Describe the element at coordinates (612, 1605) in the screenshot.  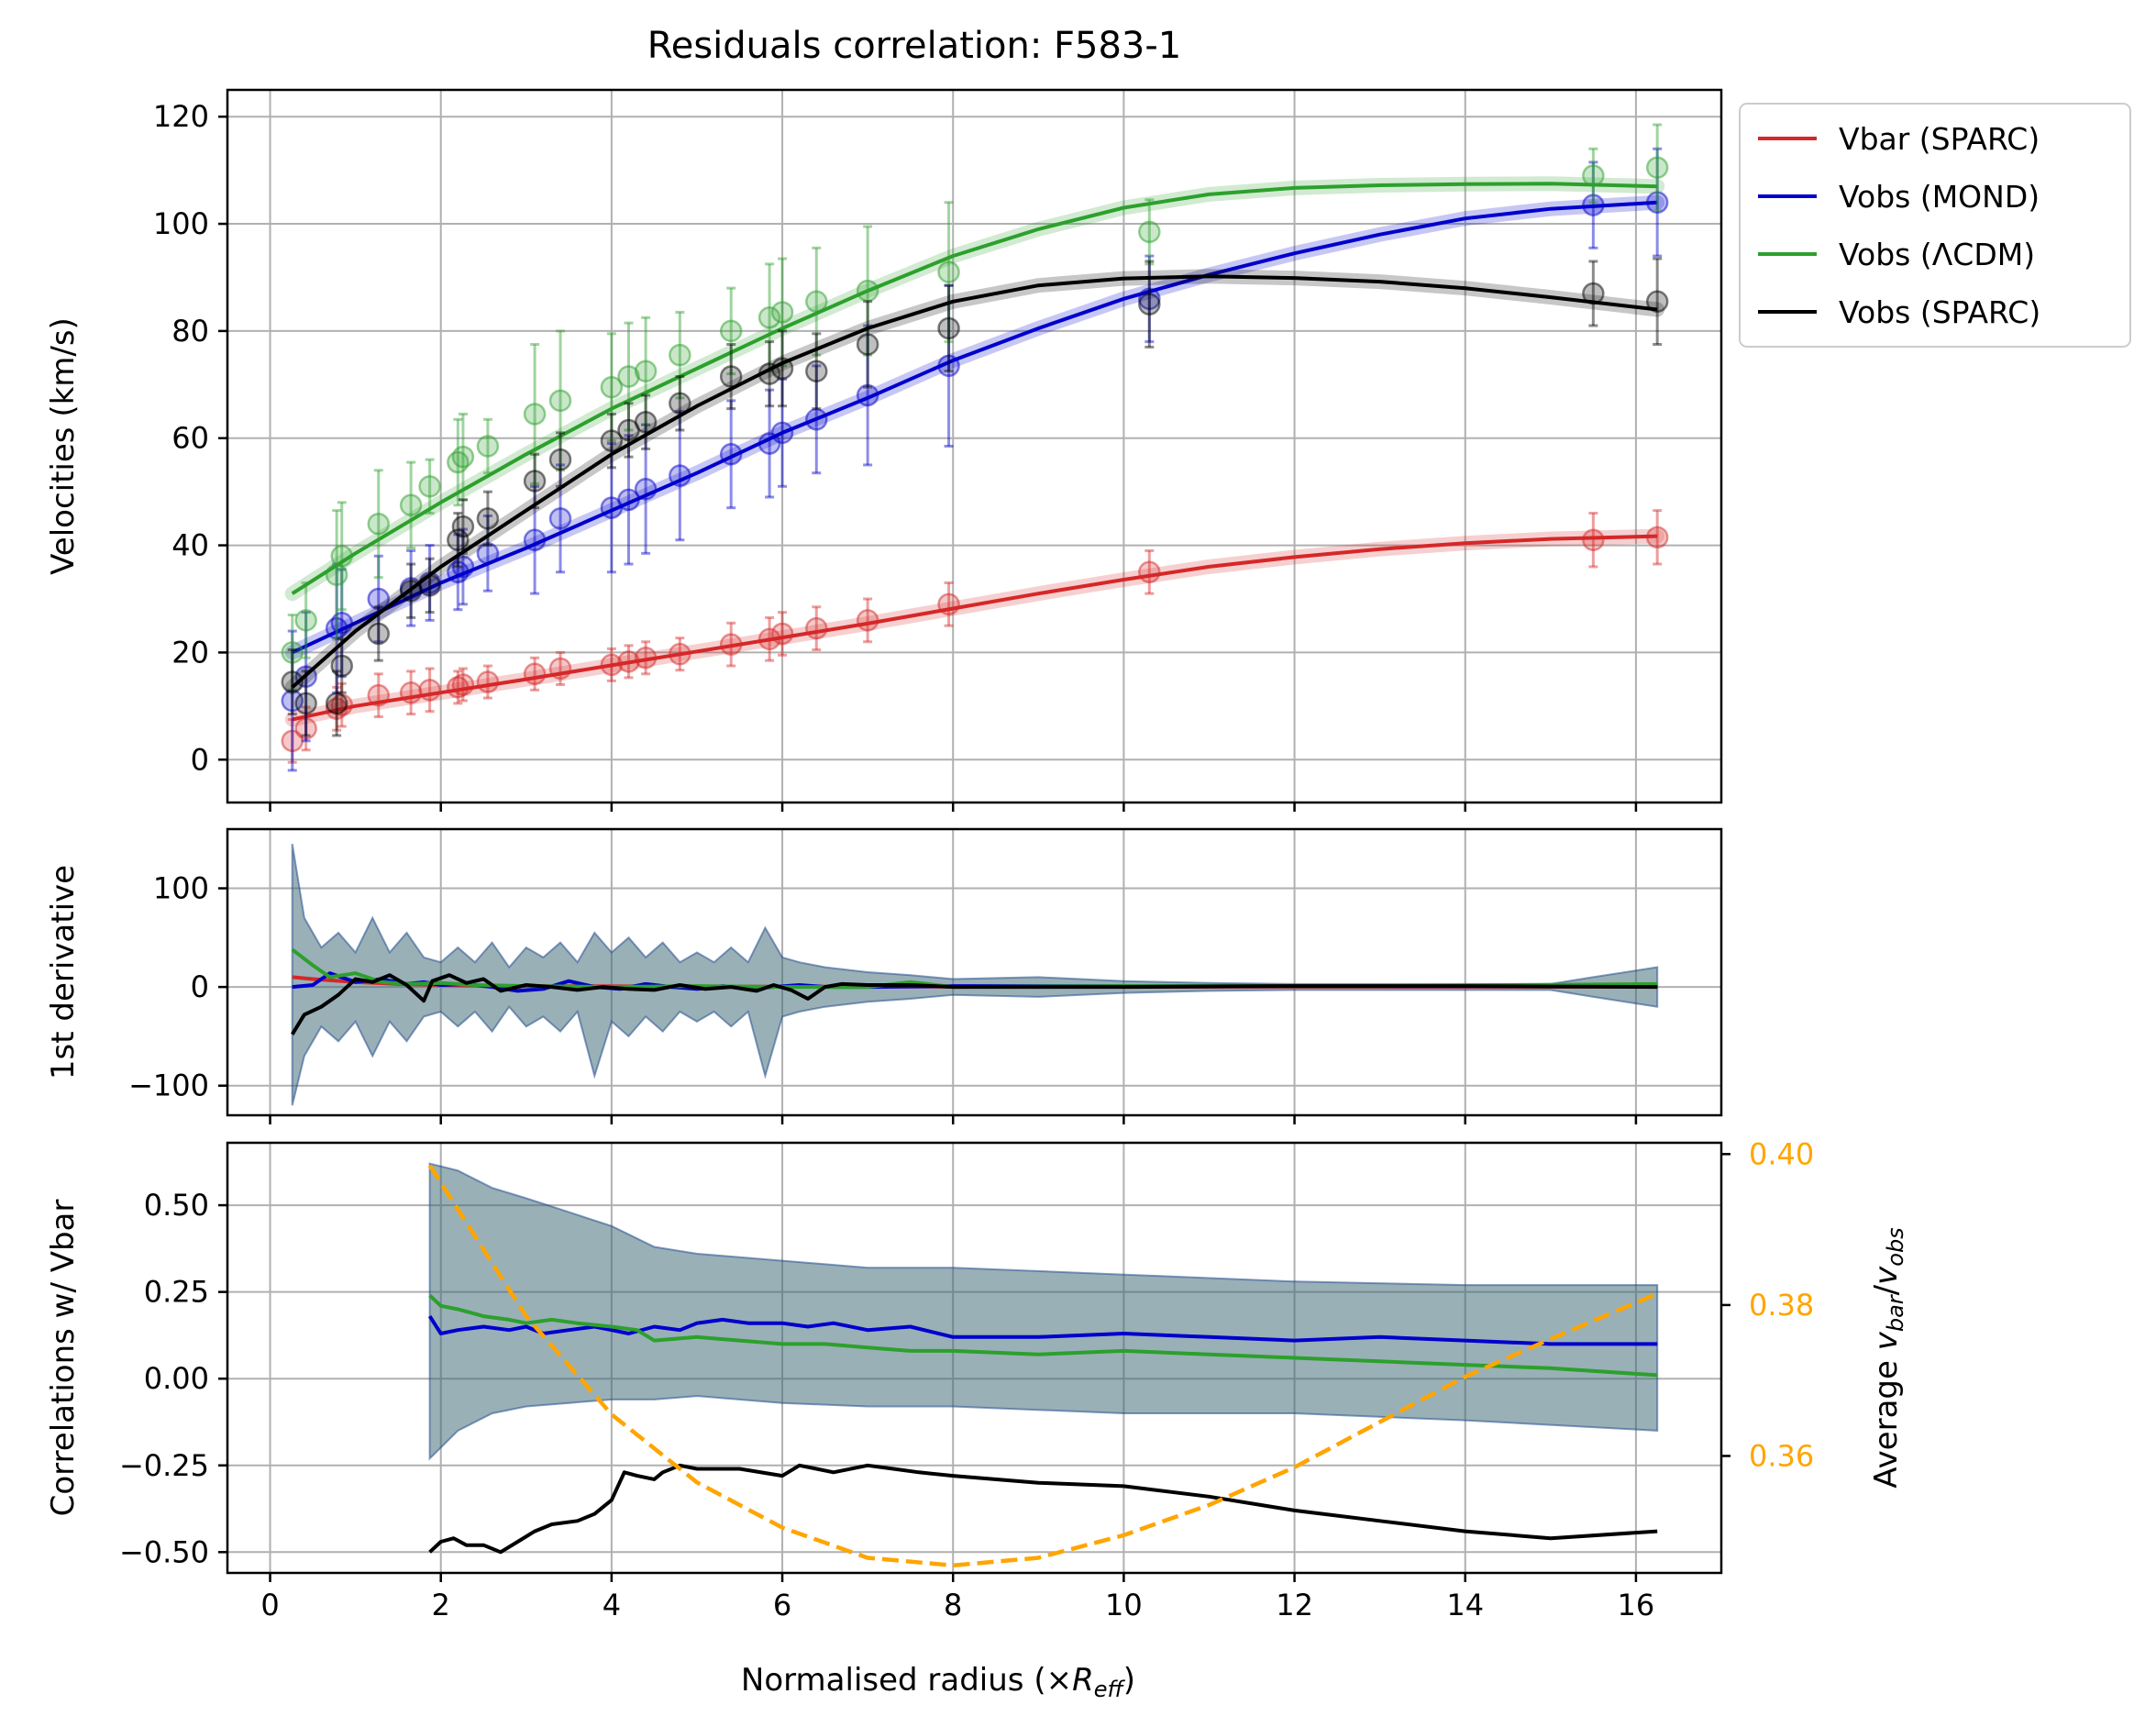
I see `x-axis-tick-label: 4` at that location.